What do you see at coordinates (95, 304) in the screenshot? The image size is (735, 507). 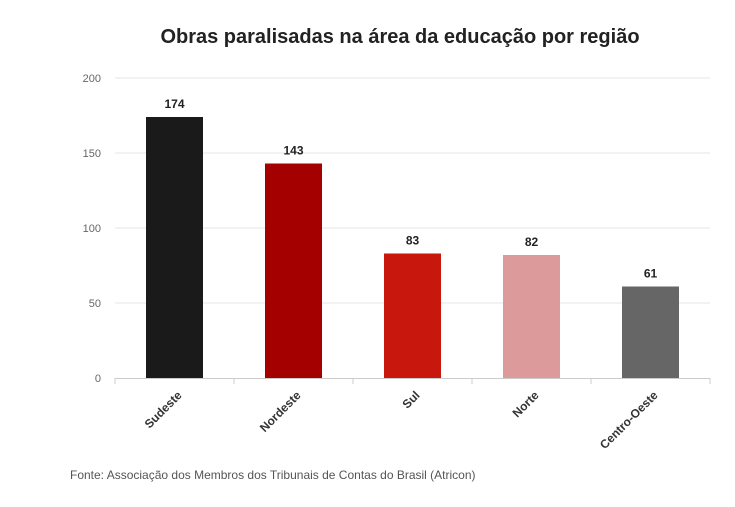 I see `y-tick-label: 50` at bounding box center [95, 304].